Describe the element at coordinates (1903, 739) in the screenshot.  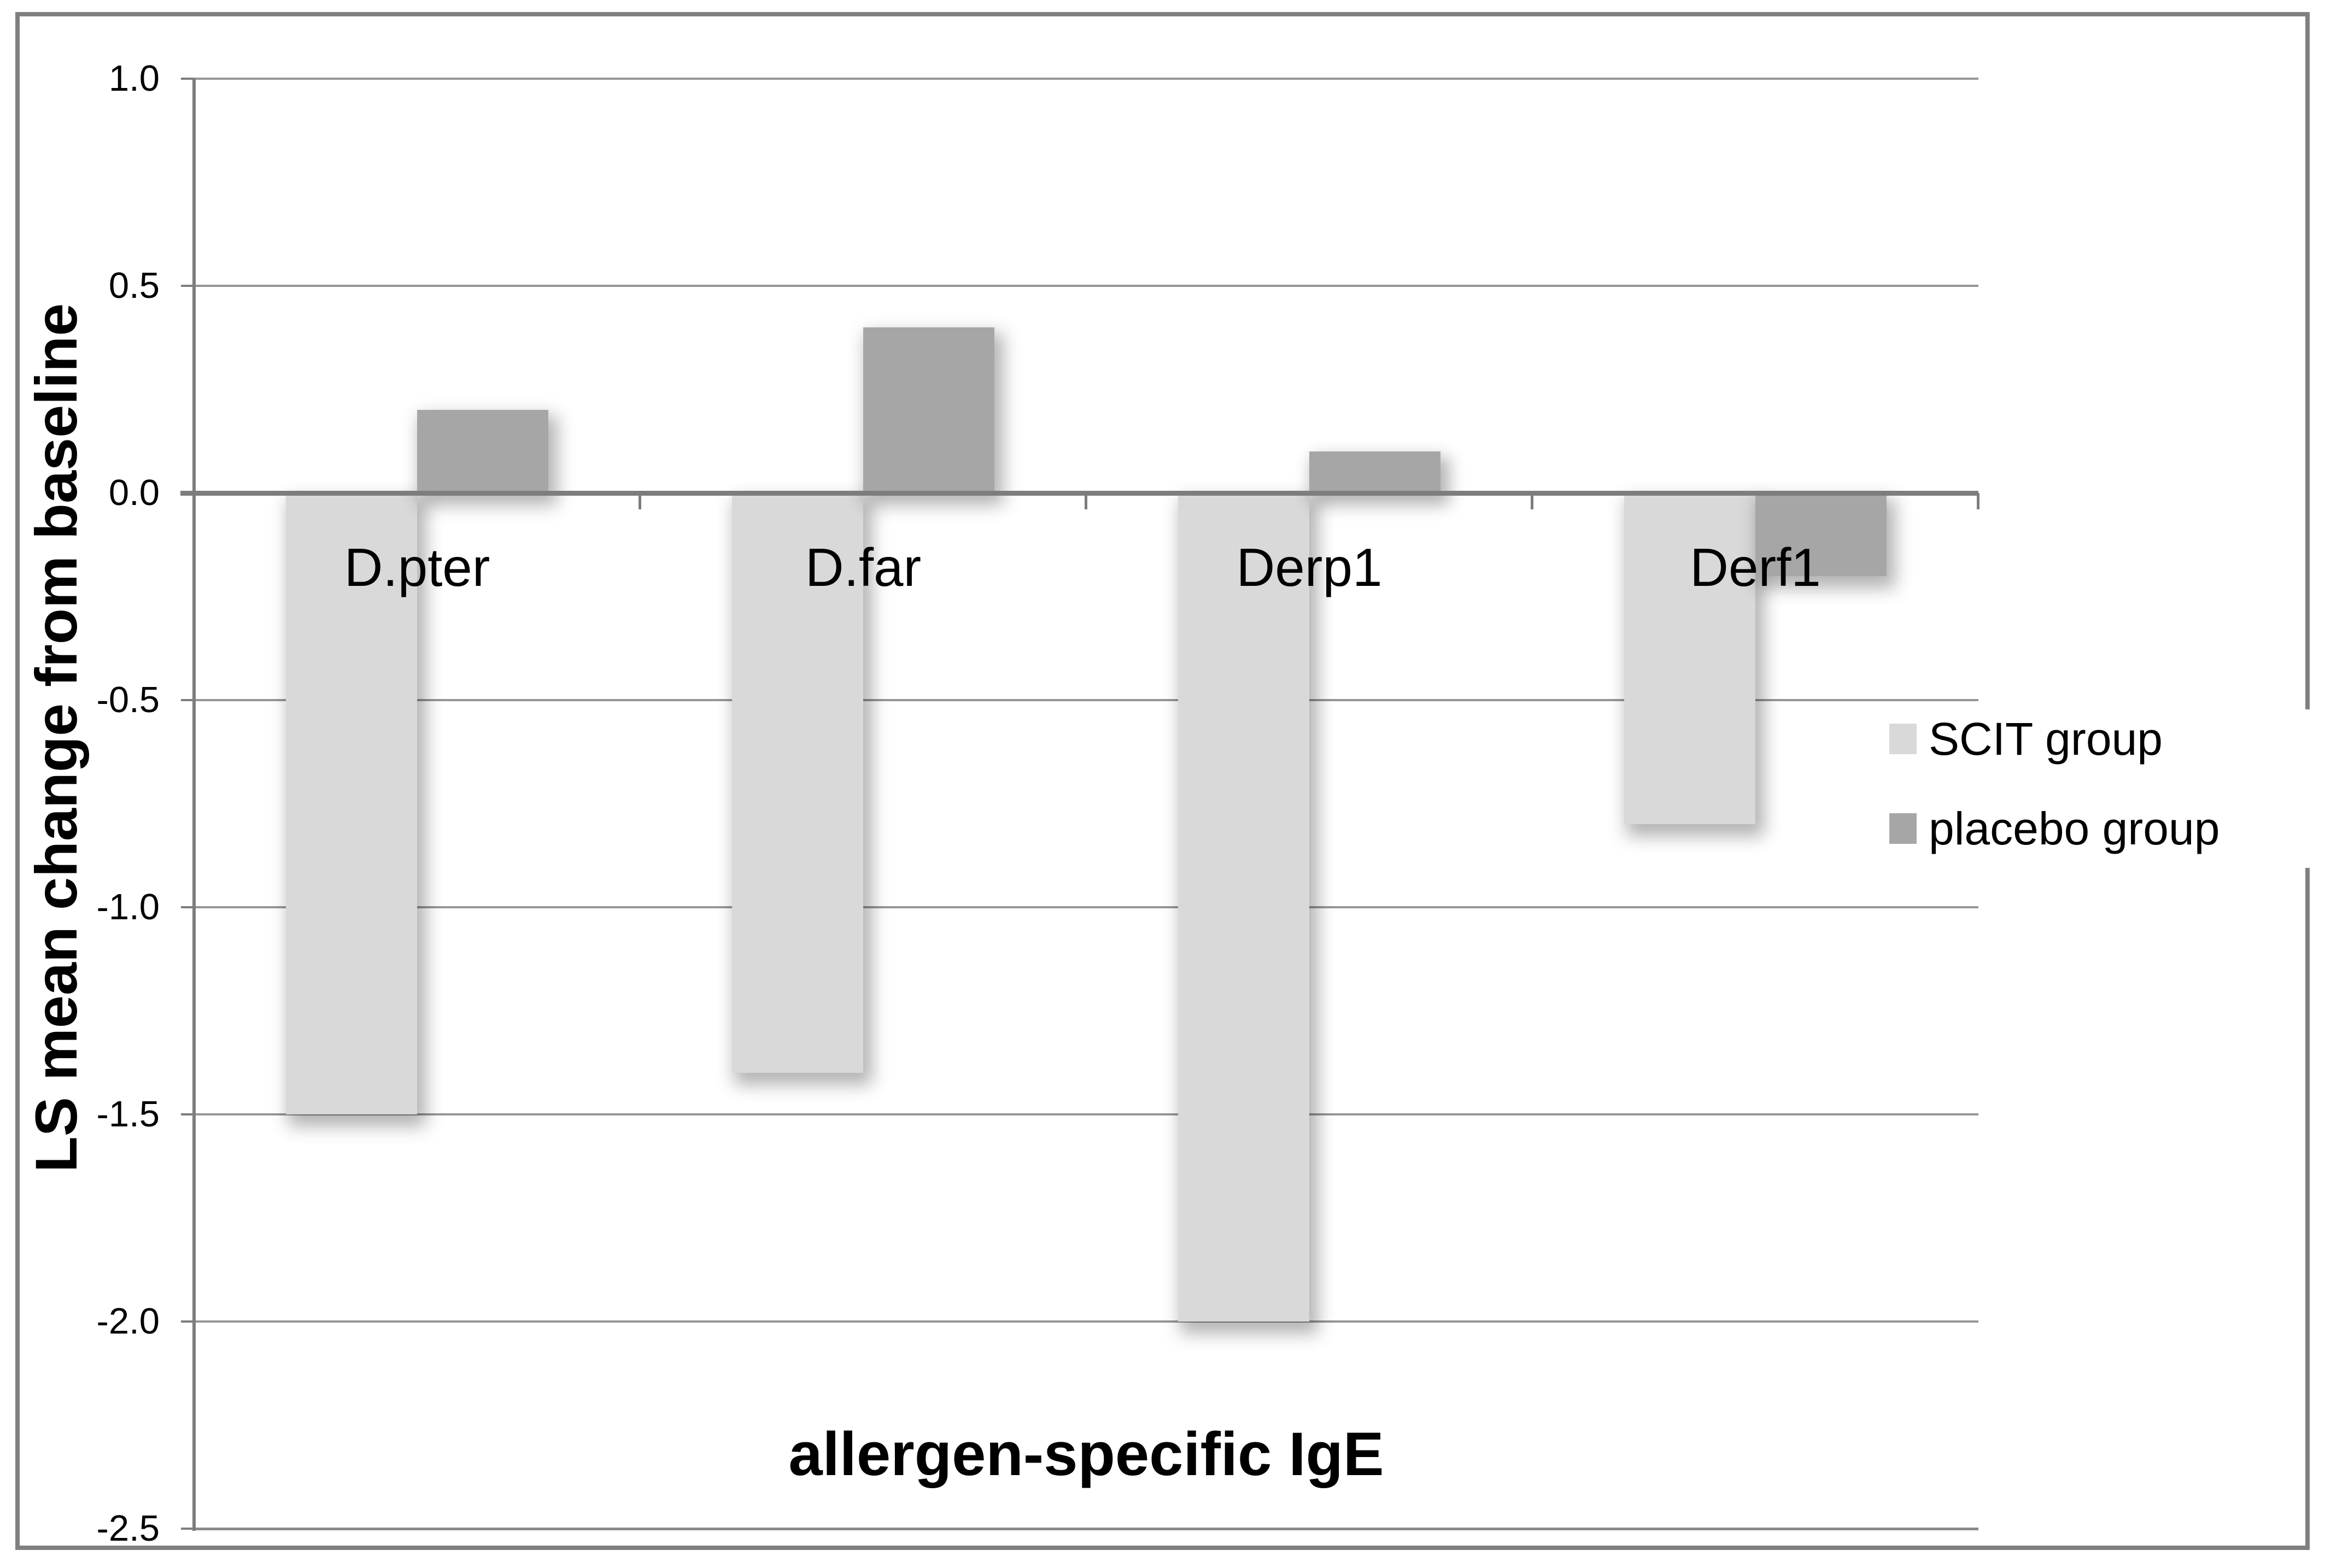
I see `legend-swatch-scit-group` at that location.